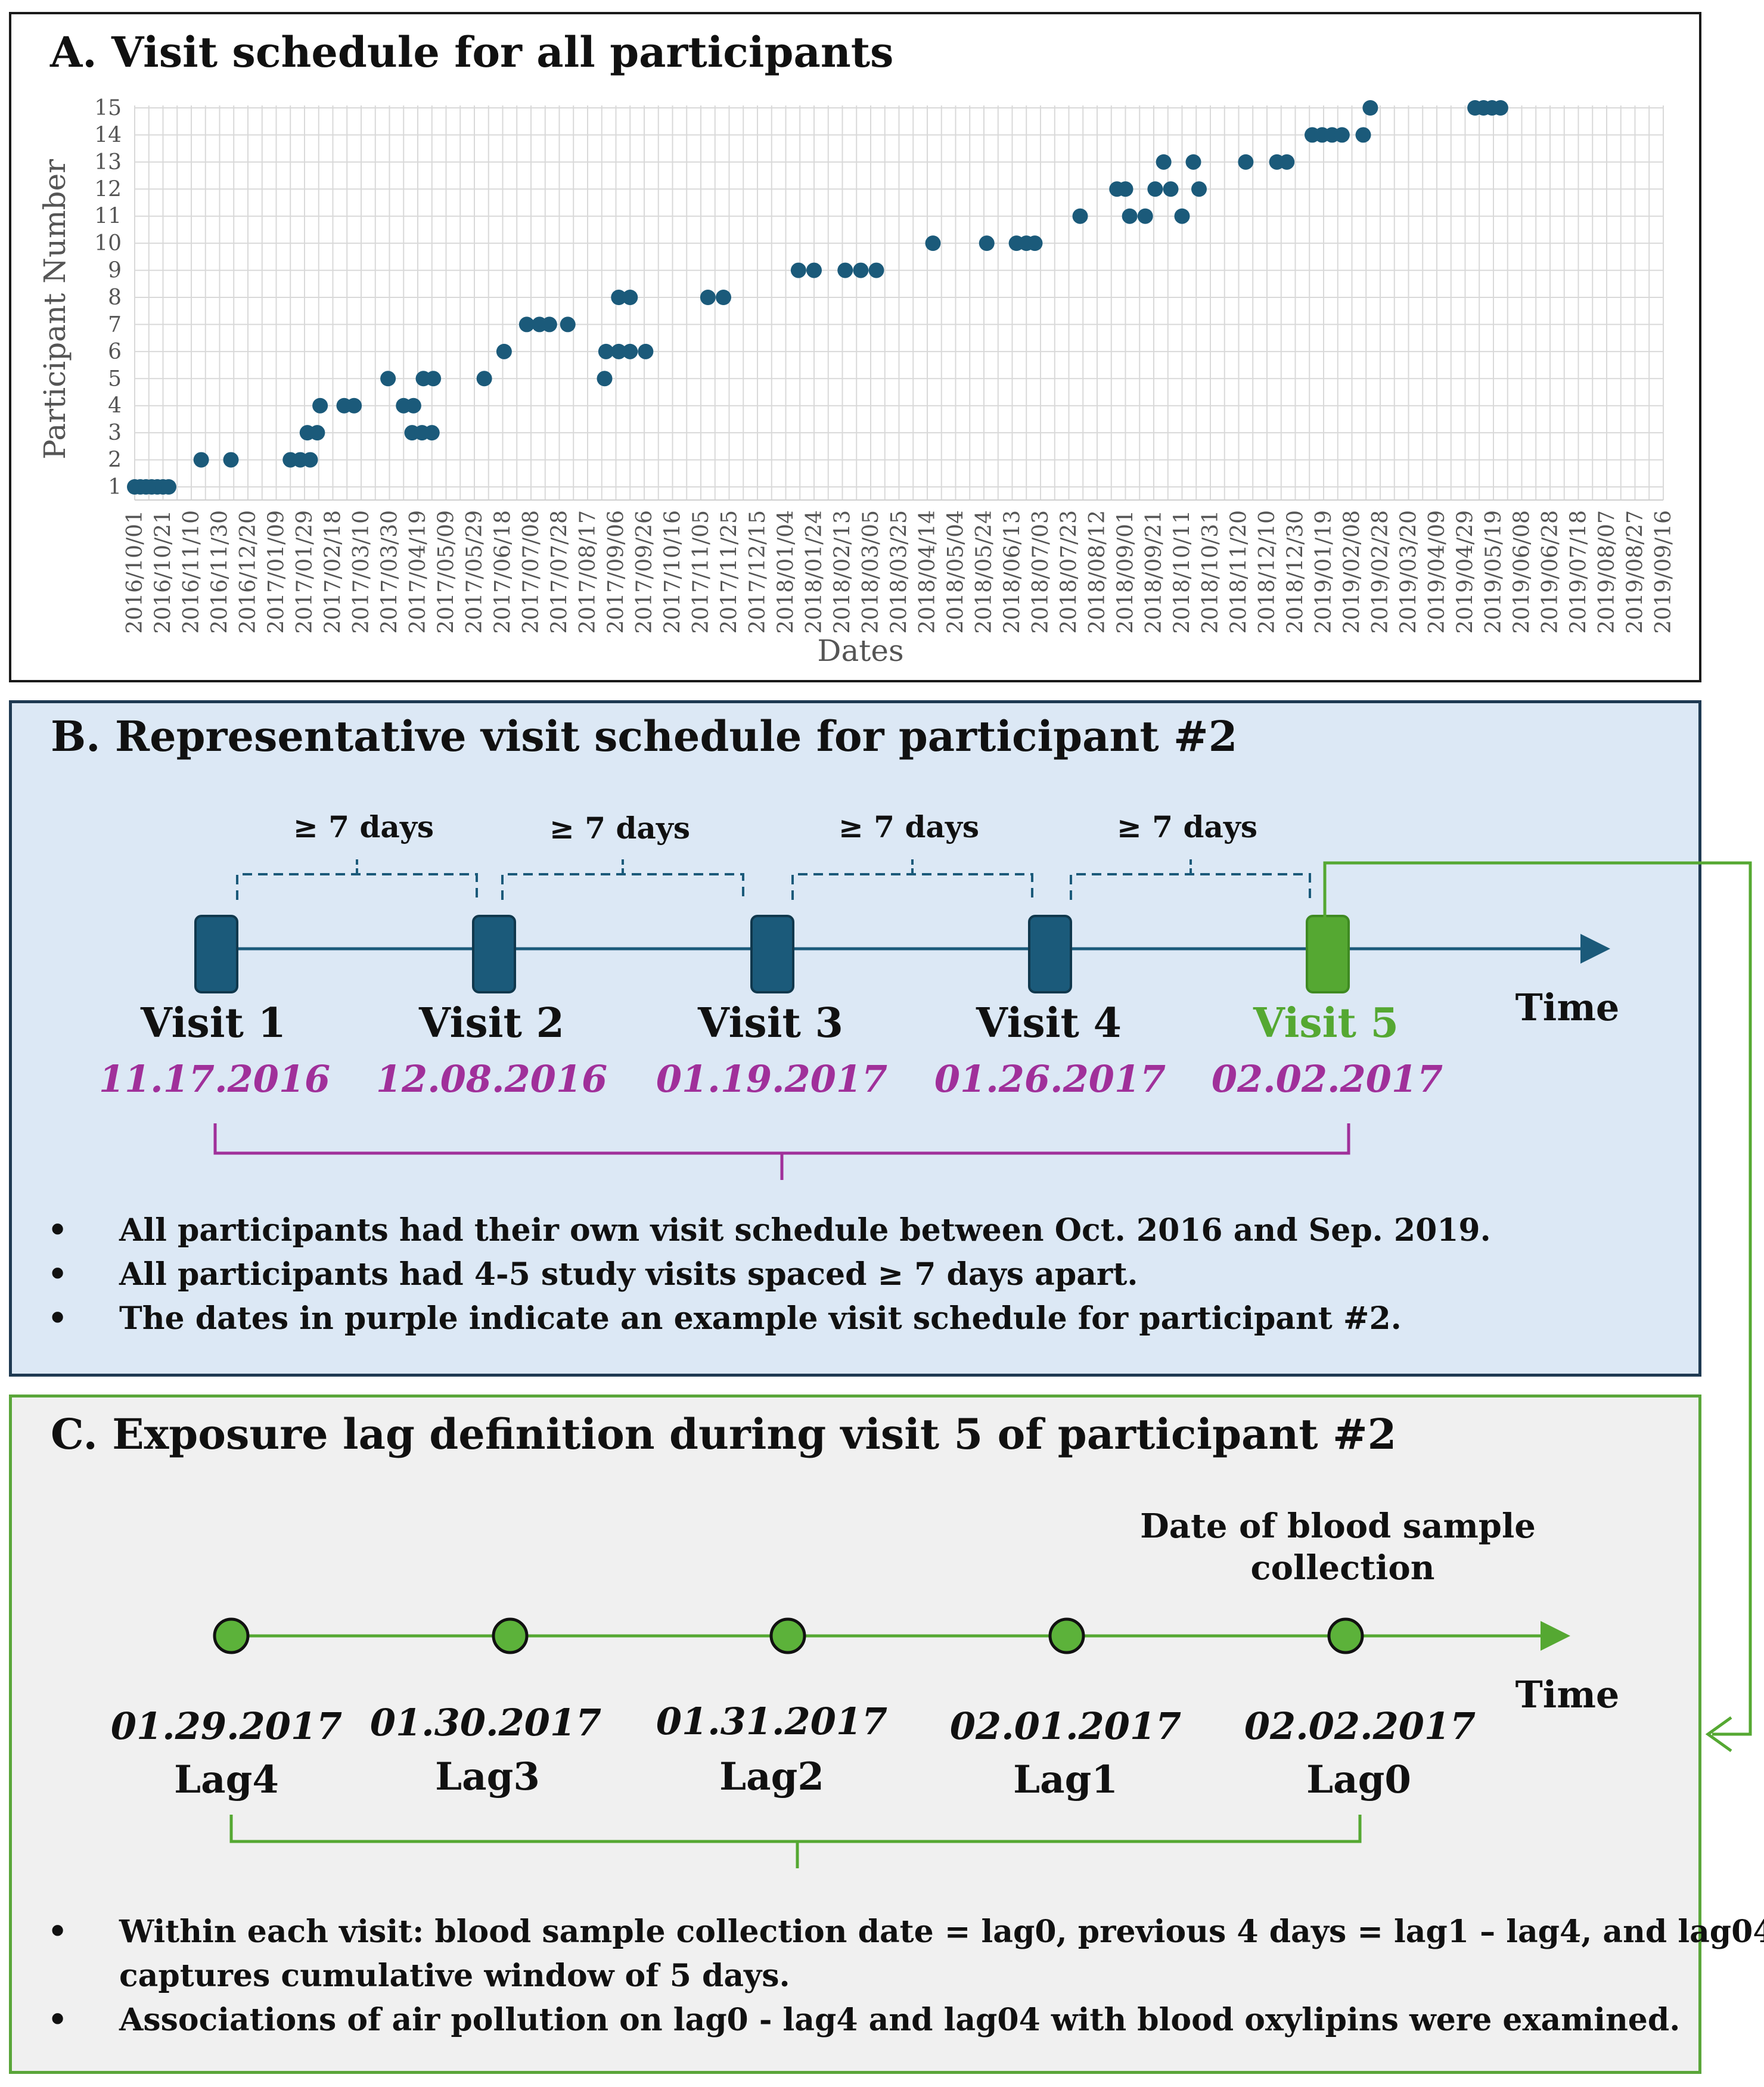  What do you see at coordinates (363, 826) in the screenshot?
I see `gap-label-1: ≥ 7 days` at bounding box center [363, 826].